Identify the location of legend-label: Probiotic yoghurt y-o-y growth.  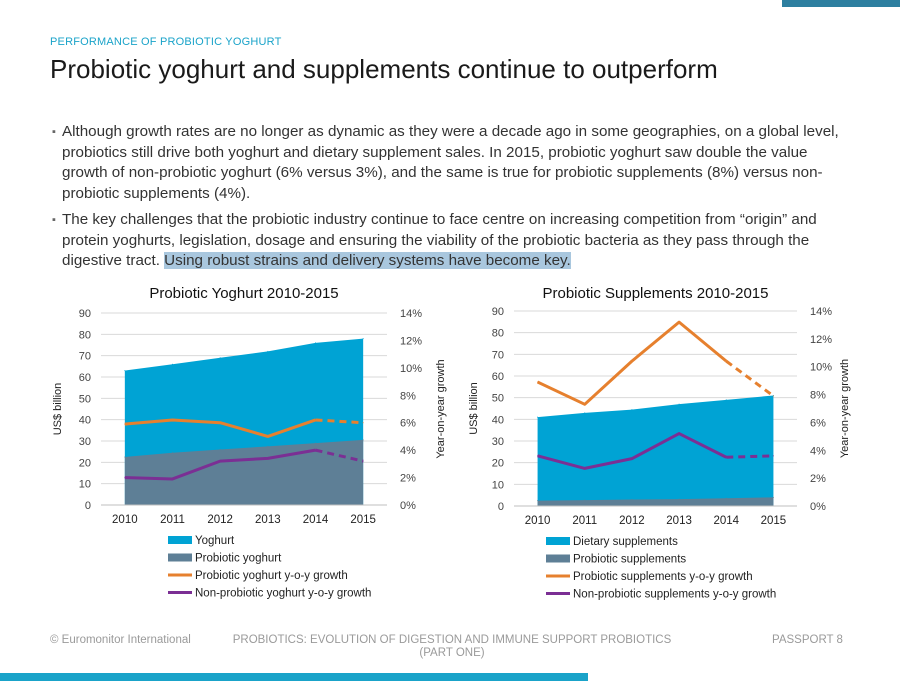
(271, 576).